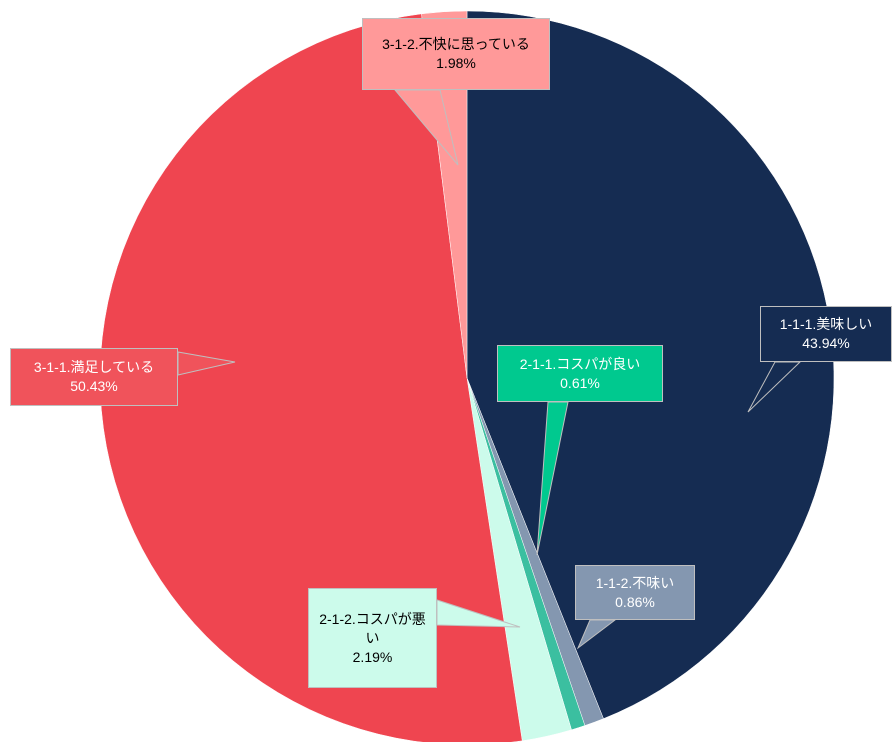 This screenshot has width=894, height=742. I want to click on label-category: 1-1-1.美味しい, so click(826, 324).